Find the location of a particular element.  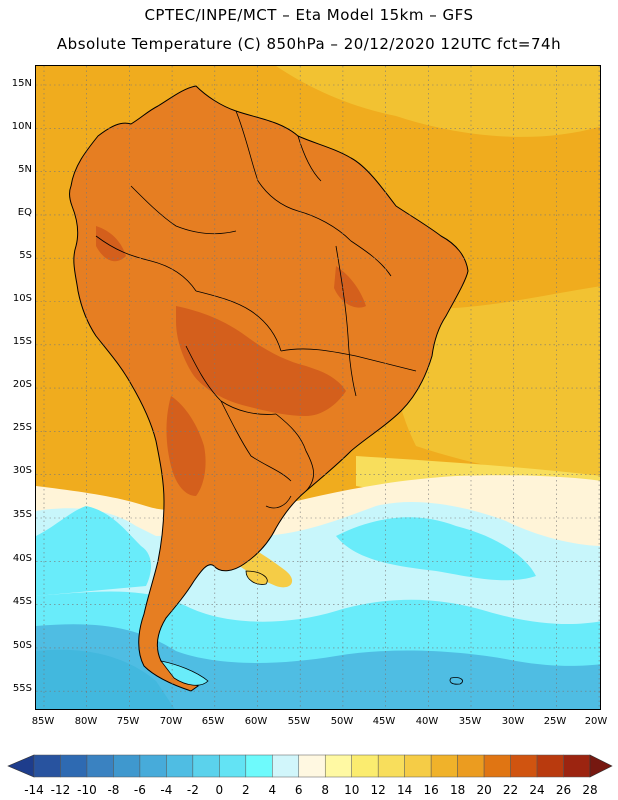

falklands-island is located at coordinates (256, 577).